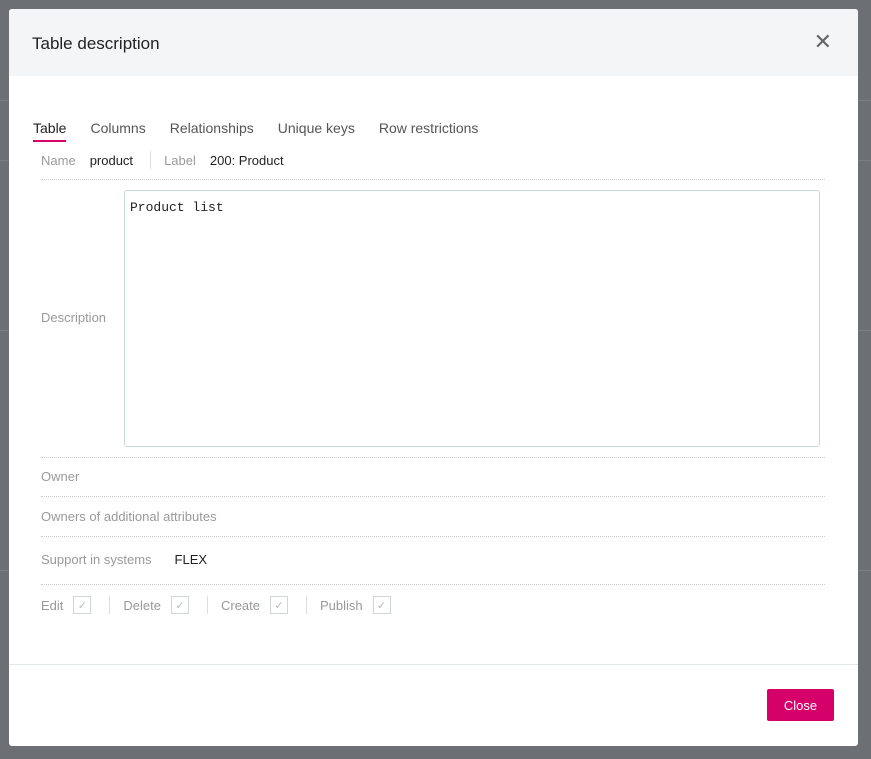 This screenshot has height=759, width=871. Describe the element at coordinates (151, 160) in the screenshot. I see `divider` at that location.